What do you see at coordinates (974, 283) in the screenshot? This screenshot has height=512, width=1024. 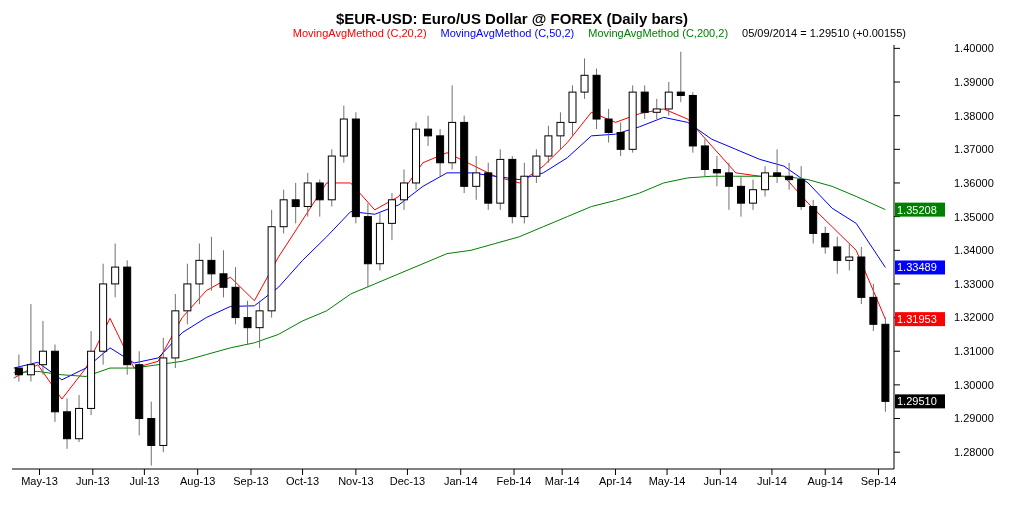 I see `y-tick-label: 1.33000` at bounding box center [974, 283].